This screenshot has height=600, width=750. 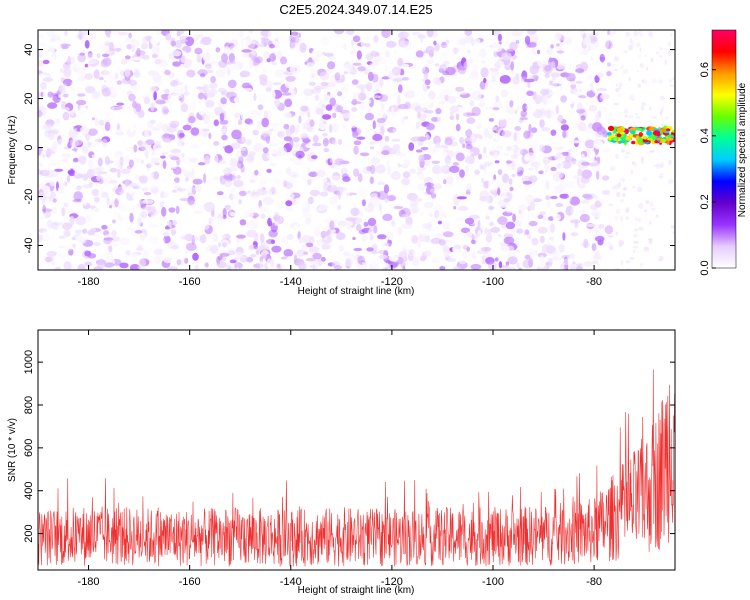 What do you see at coordinates (724, 149) in the screenshot?
I see `colorbar-gradient` at bounding box center [724, 149].